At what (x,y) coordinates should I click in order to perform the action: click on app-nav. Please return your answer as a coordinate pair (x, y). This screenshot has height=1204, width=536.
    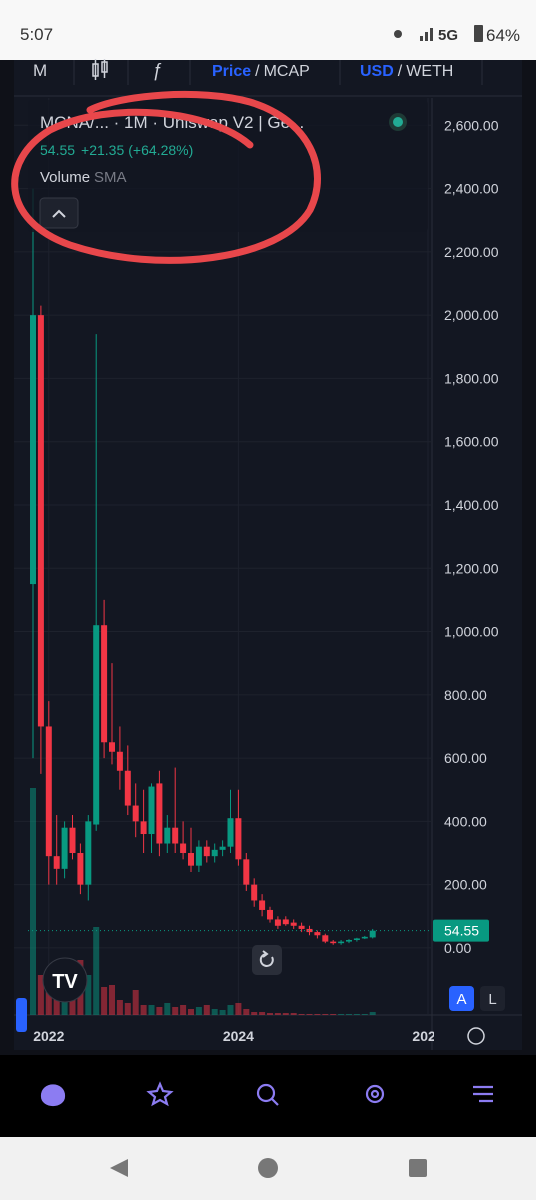
    Looking at the image, I should click on (268, 1096).